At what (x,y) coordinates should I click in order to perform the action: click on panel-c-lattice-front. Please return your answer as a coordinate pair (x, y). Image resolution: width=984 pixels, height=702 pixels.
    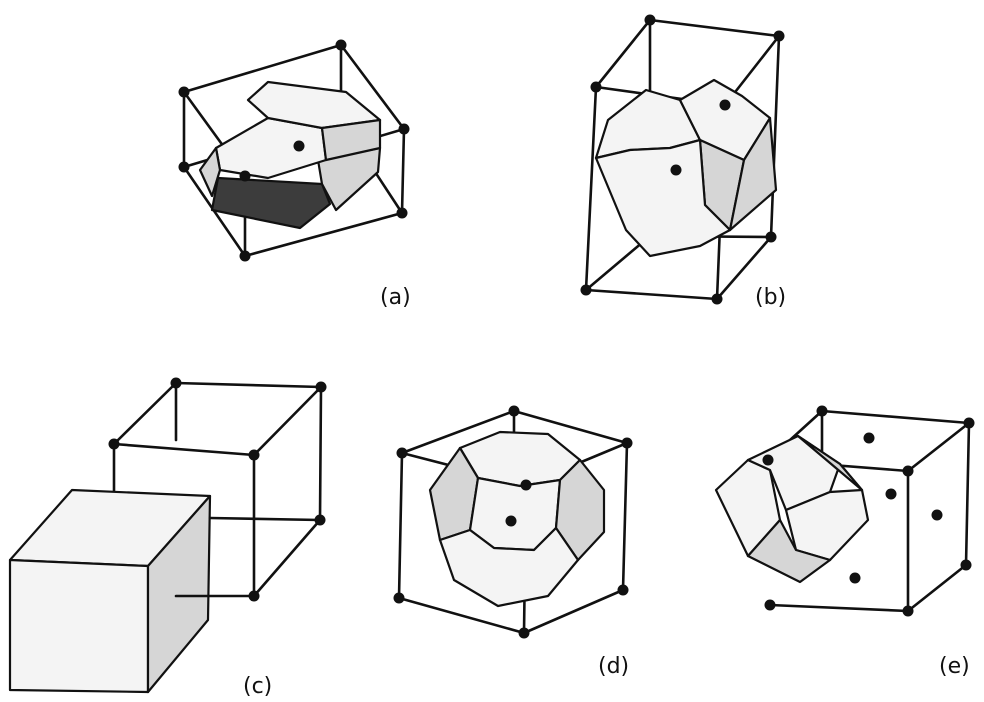
    Looking at the image, I should click on (248, 557).